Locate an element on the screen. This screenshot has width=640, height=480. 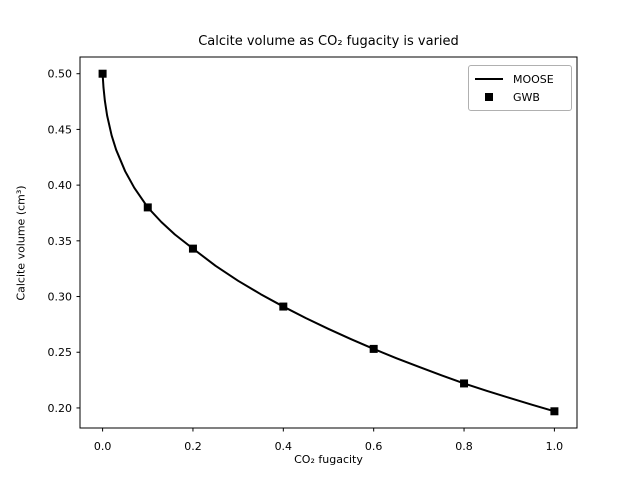
y-tick-label: 0.50 is located at coordinates (60, 74).